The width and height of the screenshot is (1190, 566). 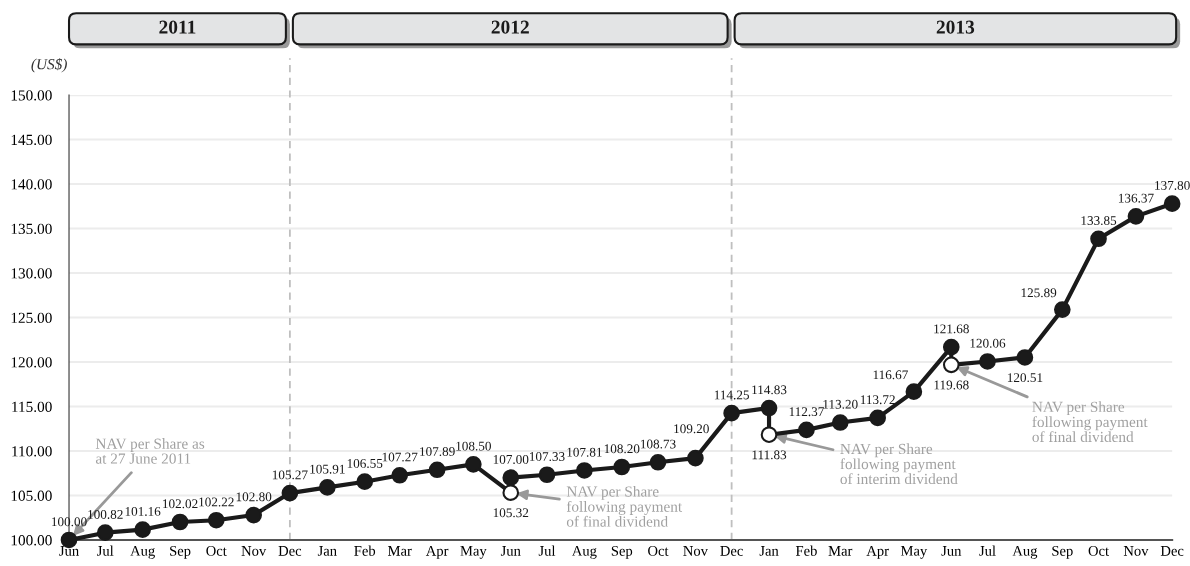 What do you see at coordinates (32, 407) in the screenshot?
I see `y-tick-label: 115.00` at bounding box center [32, 407].